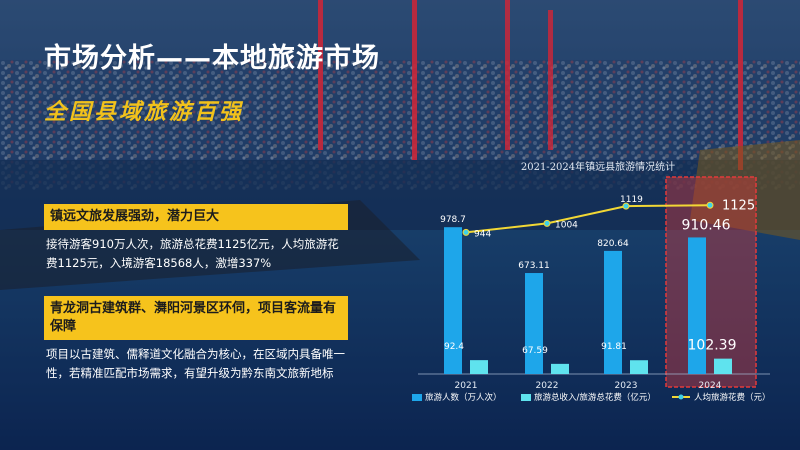 The height and width of the screenshot is (450, 800). Describe the element at coordinates (738, 205) in the screenshot. I see `data-label-per-capita: 1125` at that location.